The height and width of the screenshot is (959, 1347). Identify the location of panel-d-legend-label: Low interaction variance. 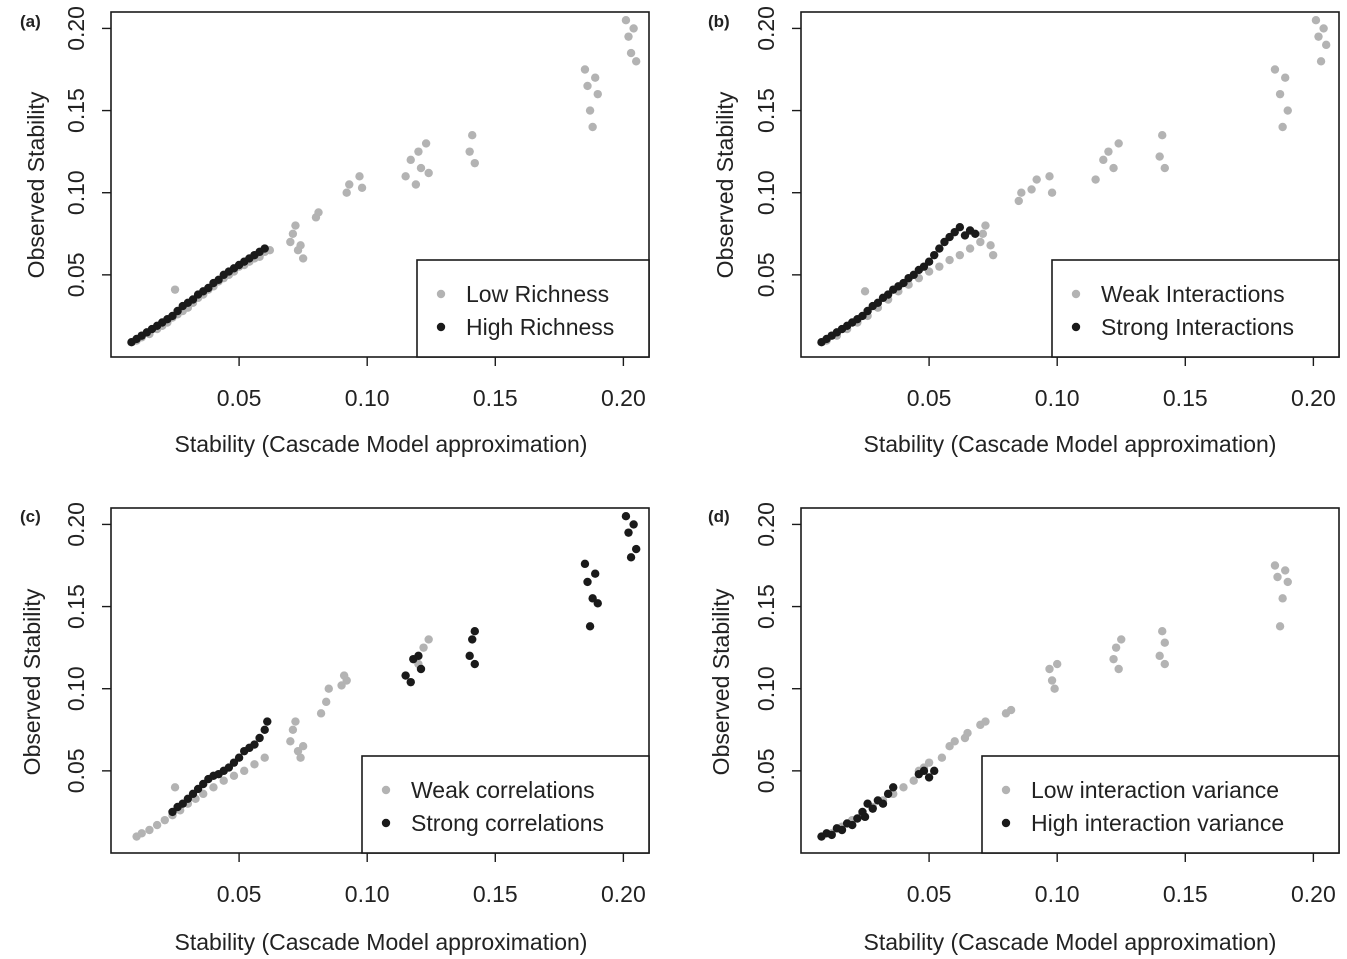
(1155, 790).